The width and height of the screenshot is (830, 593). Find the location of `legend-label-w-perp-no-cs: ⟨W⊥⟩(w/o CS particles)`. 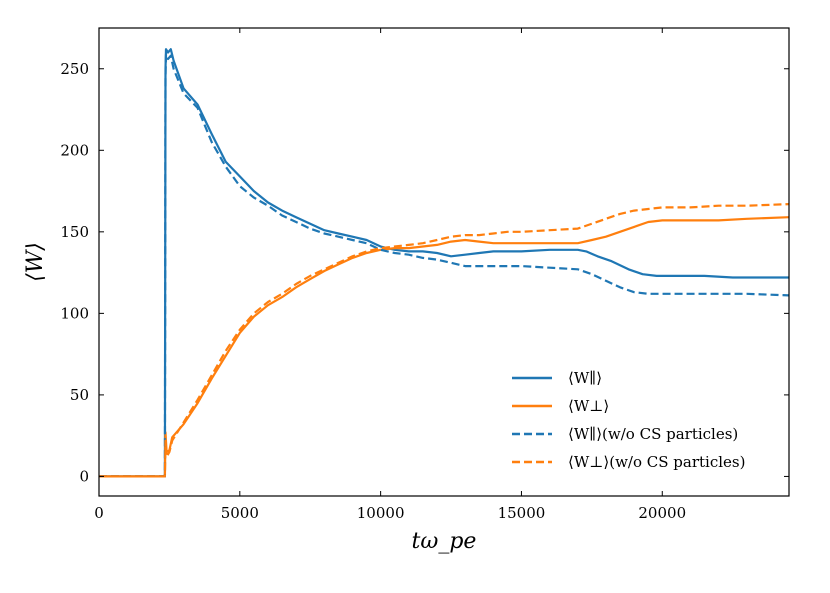

legend-label-w-perp-no-cs: ⟨W⊥⟩(w/o CS particles) is located at coordinates (656, 462).